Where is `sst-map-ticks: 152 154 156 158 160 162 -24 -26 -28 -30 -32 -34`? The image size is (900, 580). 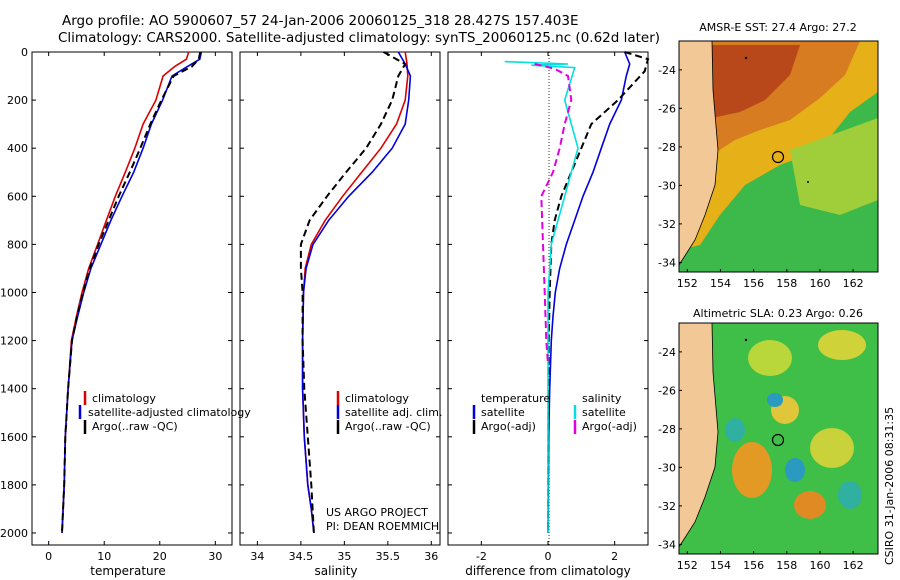
sst-map-ticks: 152 154 156 158 160 162 -24 -26 -28 -30 -32 -34 is located at coordinates (761, 177).